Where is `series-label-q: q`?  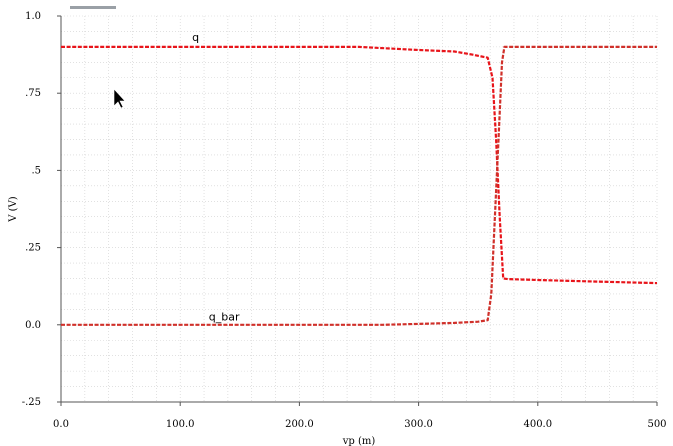 series-label-q: q is located at coordinates (195, 37).